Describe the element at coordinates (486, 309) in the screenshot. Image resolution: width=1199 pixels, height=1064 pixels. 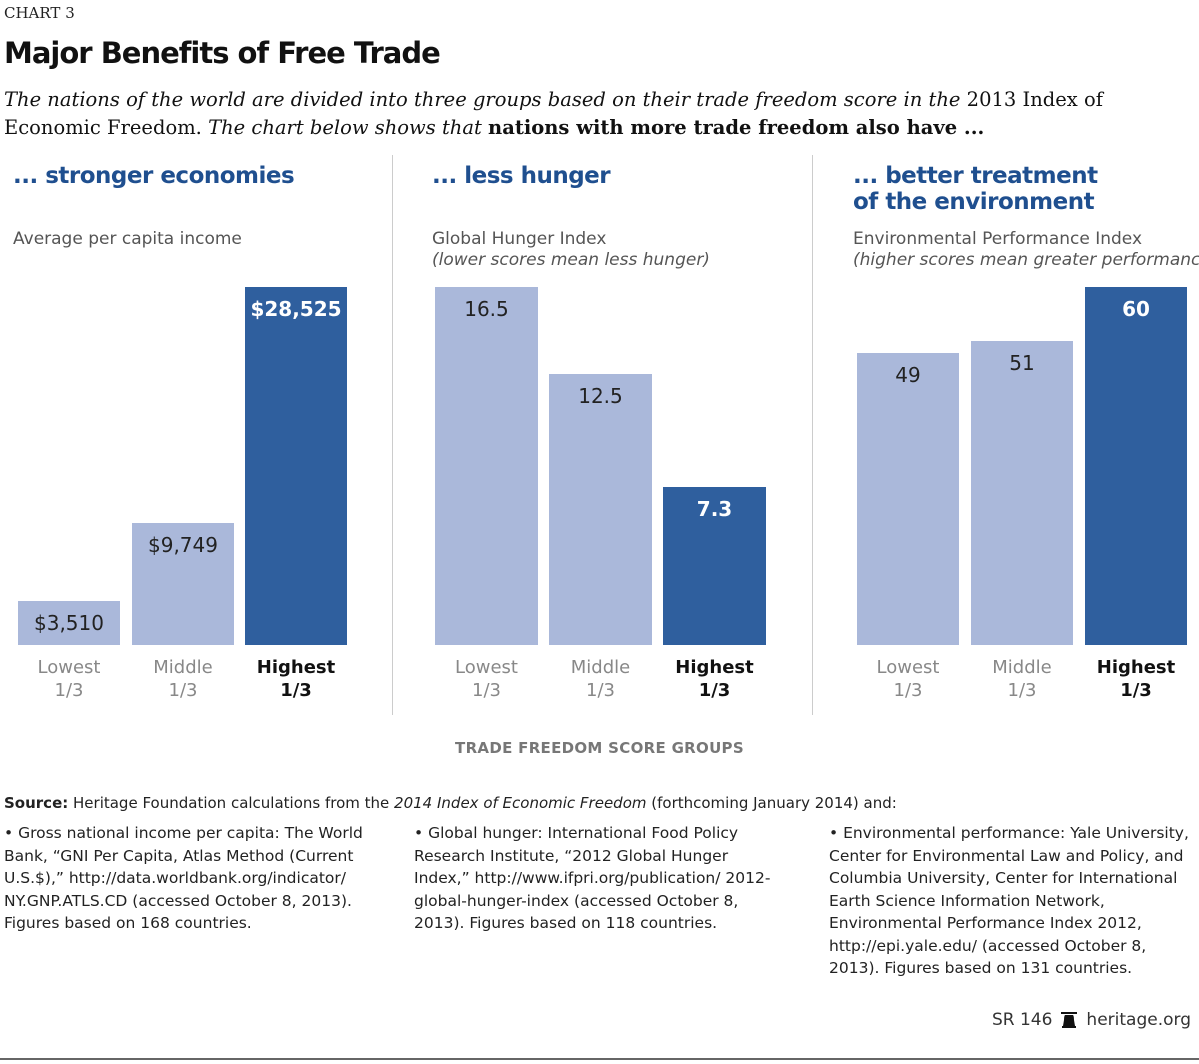
I see `bar-value-label: 16.5` at that location.